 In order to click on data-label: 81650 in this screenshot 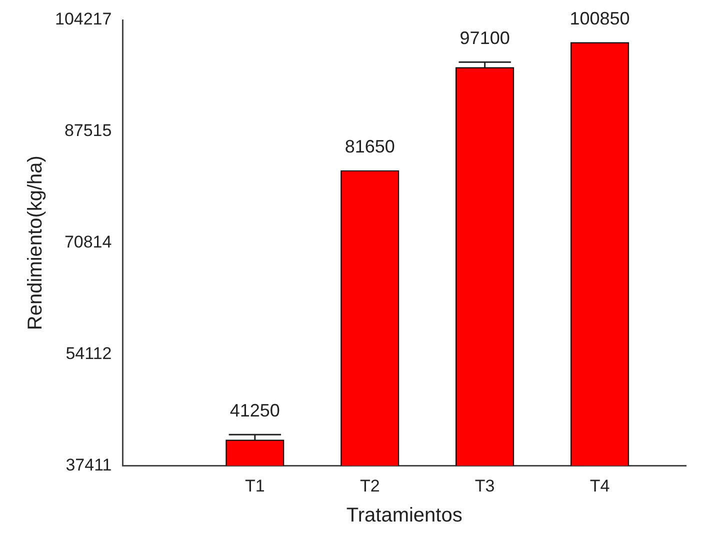, I will do `click(369, 146)`.